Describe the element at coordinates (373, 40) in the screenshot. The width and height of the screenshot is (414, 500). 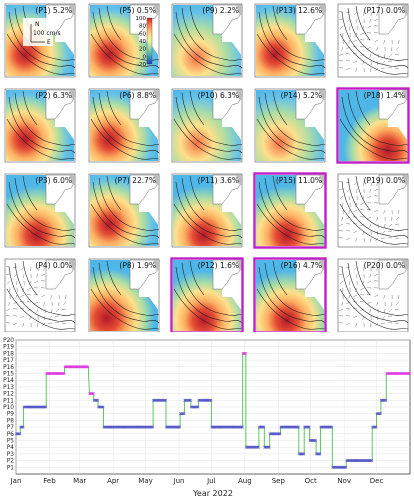
I see `pattern-panel-p17: (P17) 0.0%` at that location.